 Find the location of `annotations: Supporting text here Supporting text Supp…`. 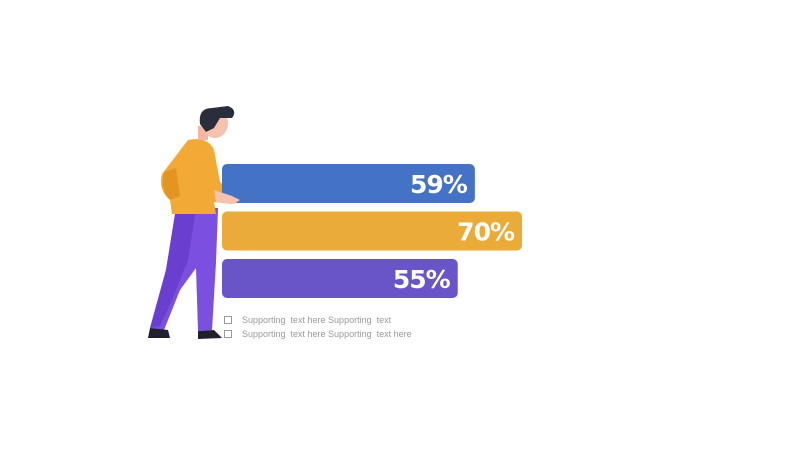

annotations: Supporting text here Supporting text Supp… is located at coordinates (318, 327).